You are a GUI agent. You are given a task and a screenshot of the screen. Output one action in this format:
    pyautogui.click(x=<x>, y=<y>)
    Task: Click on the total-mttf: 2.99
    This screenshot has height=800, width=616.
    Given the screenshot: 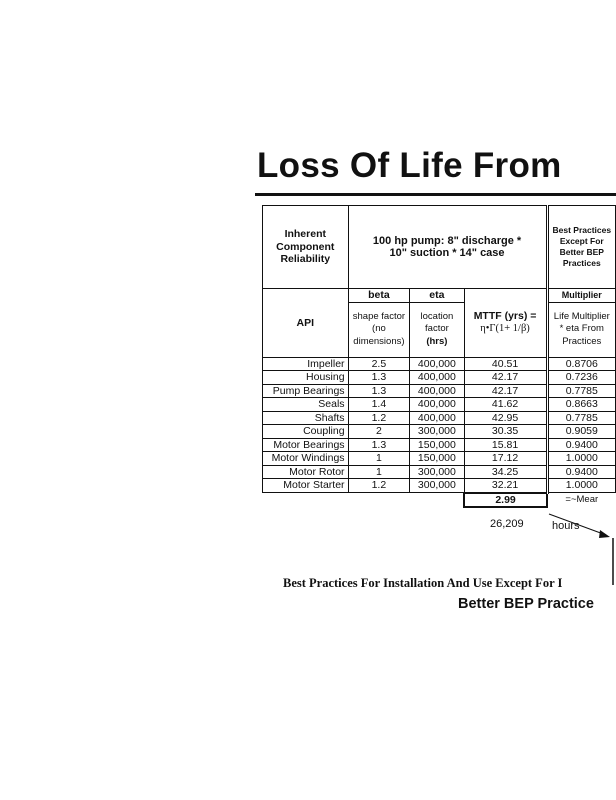 What is the action you would take?
    pyautogui.click(x=506, y=499)
    